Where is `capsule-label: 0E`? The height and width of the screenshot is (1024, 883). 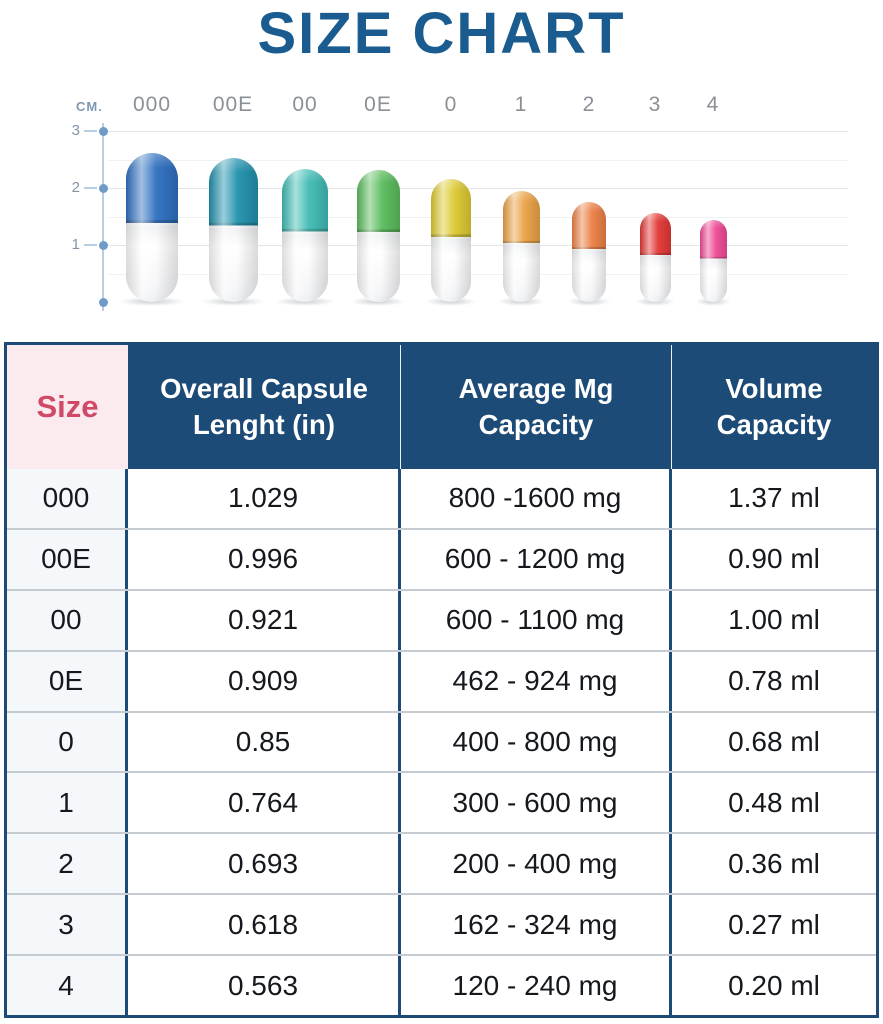 capsule-label: 0E is located at coordinates (378, 104).